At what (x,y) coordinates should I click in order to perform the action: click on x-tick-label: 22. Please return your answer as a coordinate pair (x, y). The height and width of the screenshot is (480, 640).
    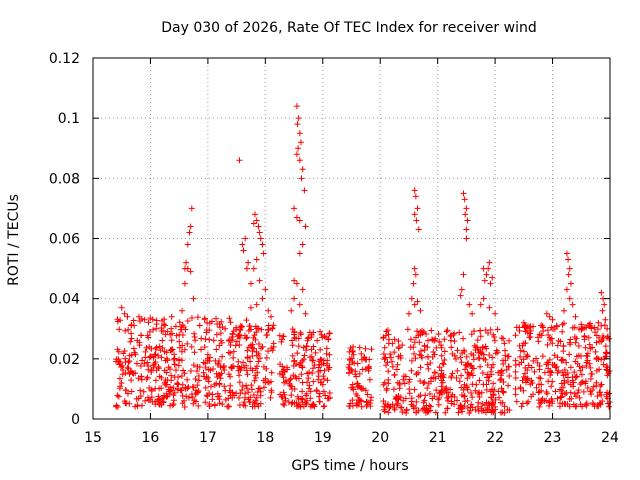
    Looking at the image, I should click on (495, 438).